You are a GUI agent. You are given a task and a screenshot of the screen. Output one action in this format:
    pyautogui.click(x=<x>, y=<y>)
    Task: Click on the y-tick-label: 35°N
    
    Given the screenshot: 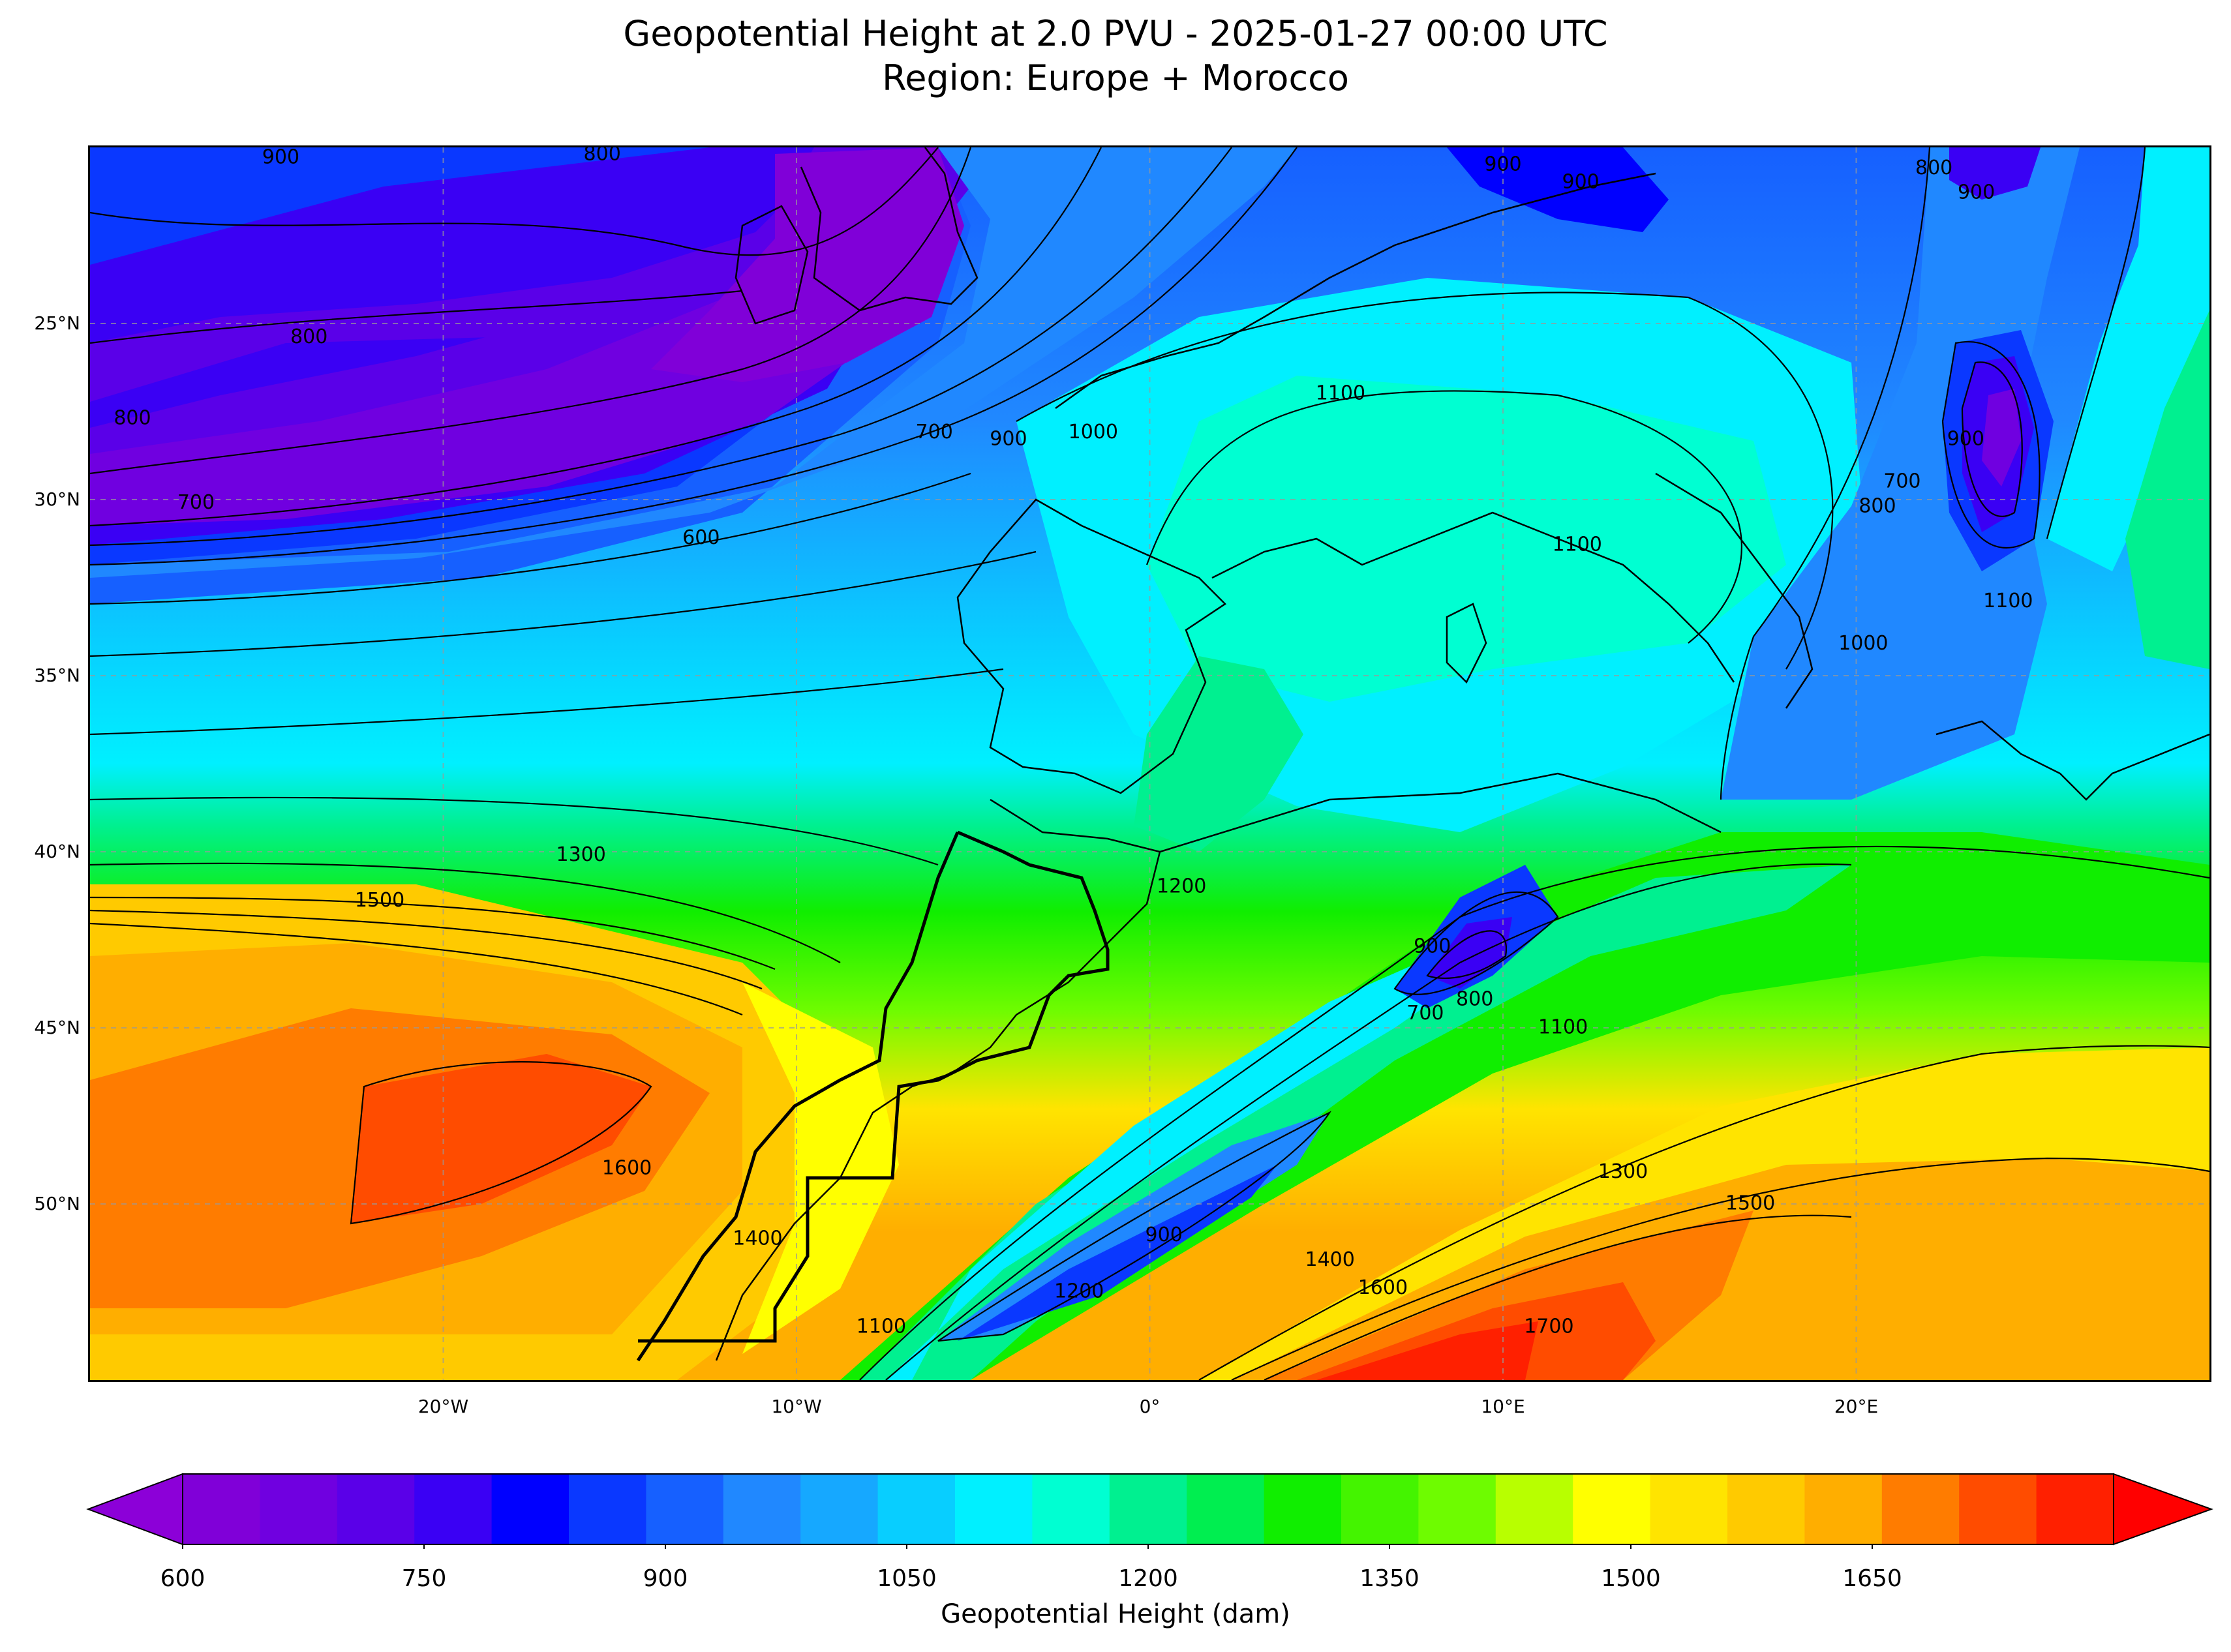 What is the action you would take?
    pyautogui.click(x=57, y=675)
    